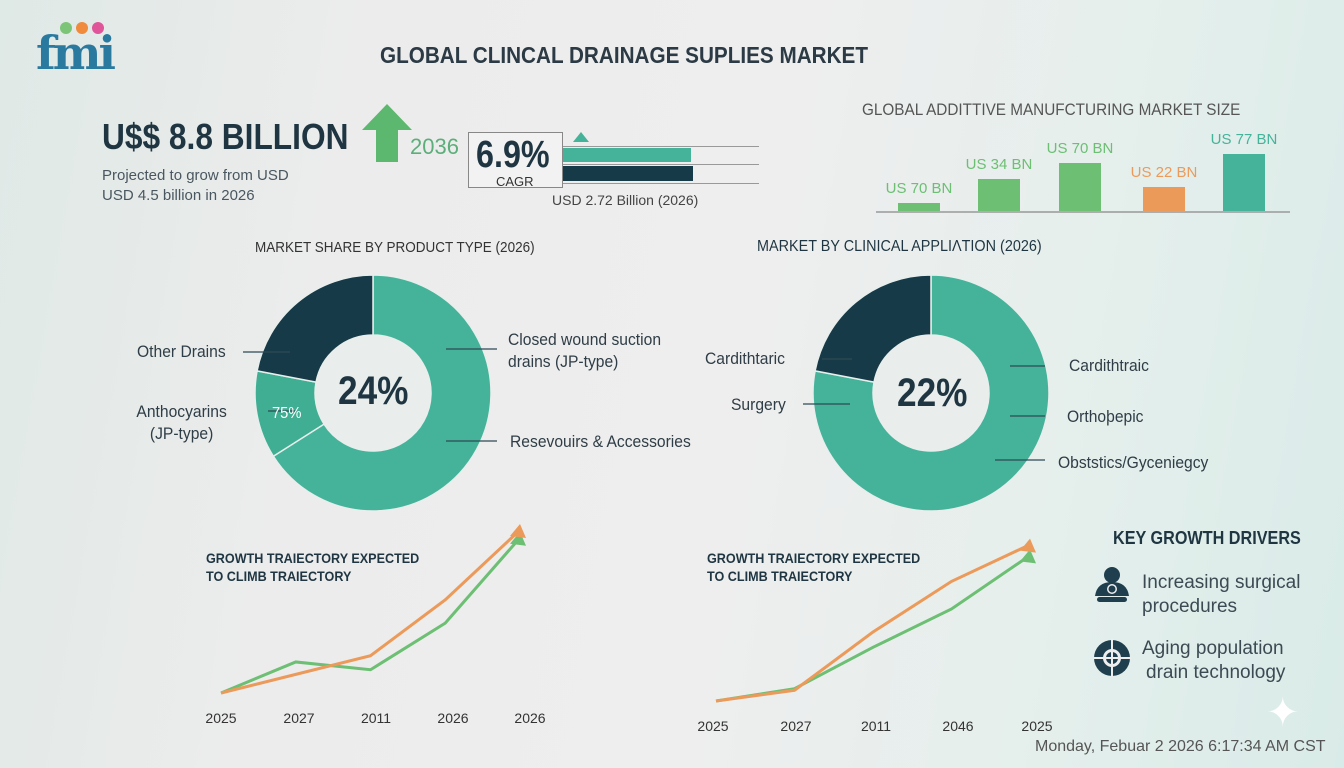  I want to click on bar-data-label: US 77 BN, so click(1244, 139).